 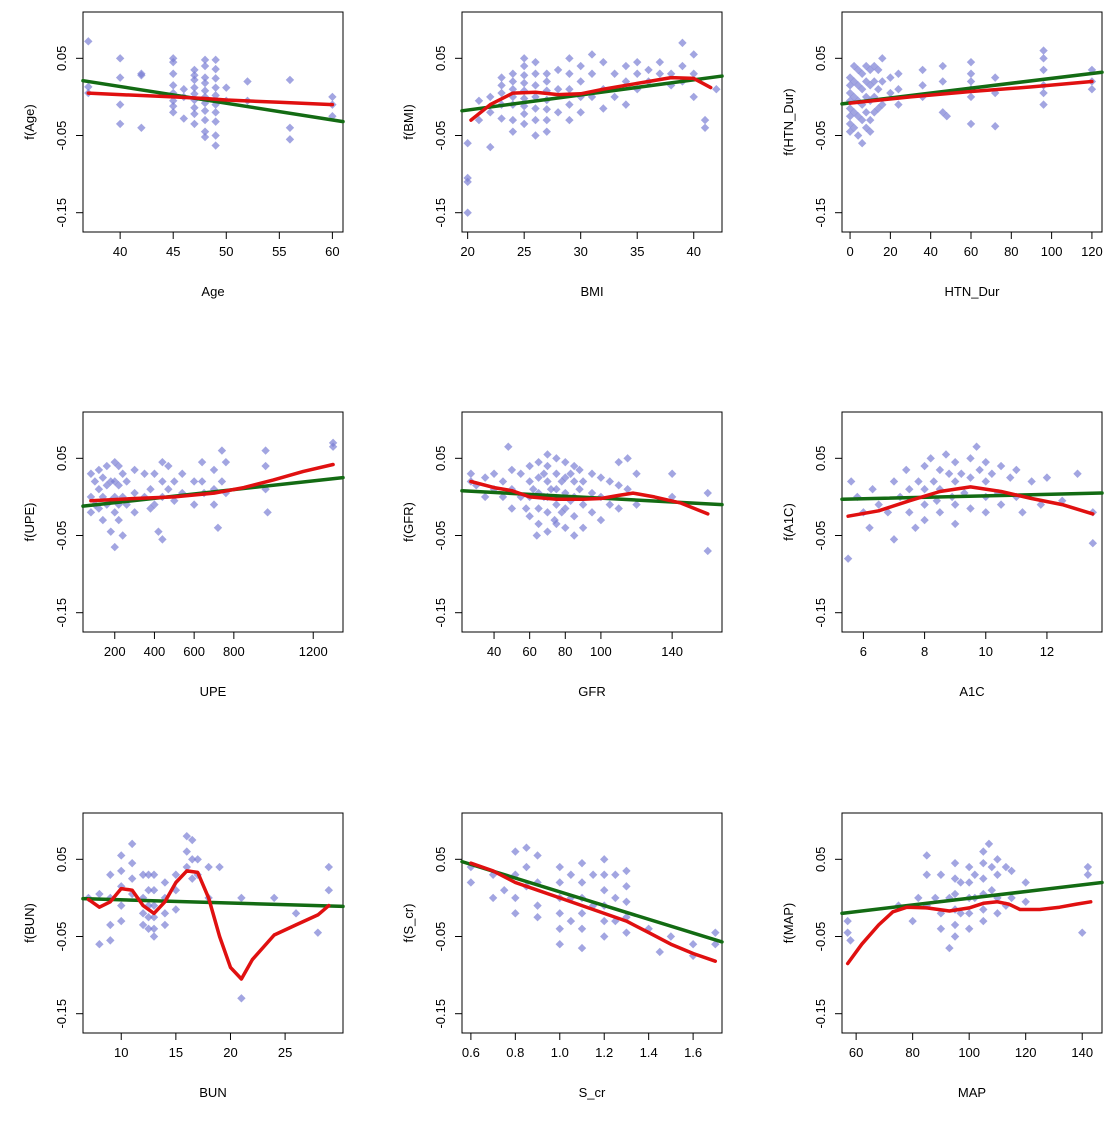 I want to click on panel-htn-xtick-label: 120, so click(x=1092, y=251).